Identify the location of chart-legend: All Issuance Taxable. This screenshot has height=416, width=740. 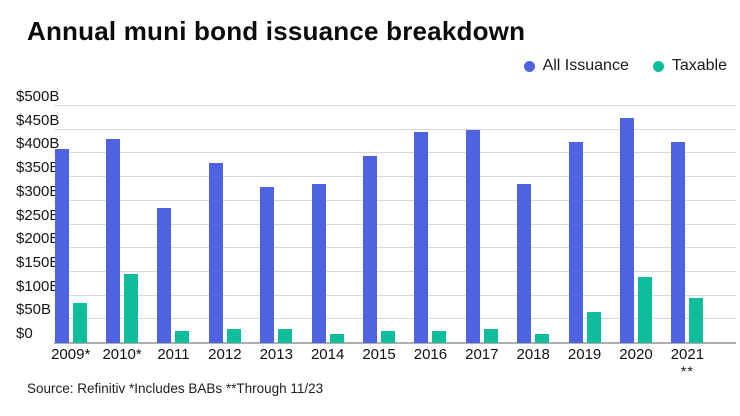
(625, 66).